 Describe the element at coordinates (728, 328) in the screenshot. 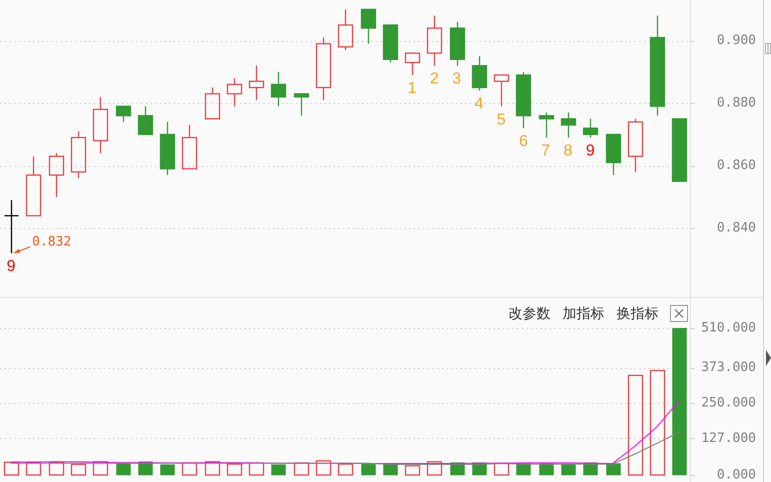

I see `y-tick-label: 510.000` at that location.